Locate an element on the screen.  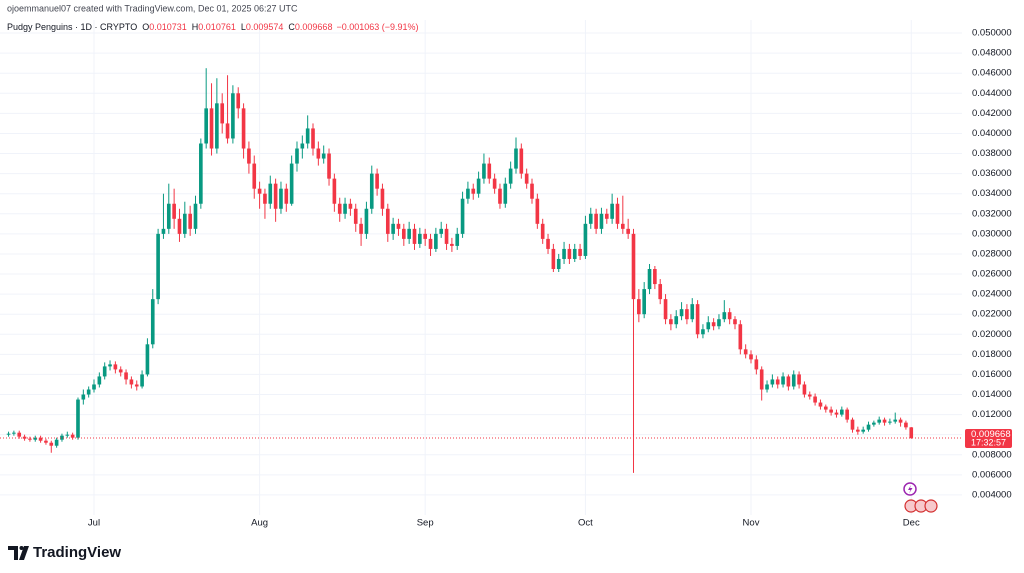
y-tick-label: 0.004000 is located at coordinates (992, 494).